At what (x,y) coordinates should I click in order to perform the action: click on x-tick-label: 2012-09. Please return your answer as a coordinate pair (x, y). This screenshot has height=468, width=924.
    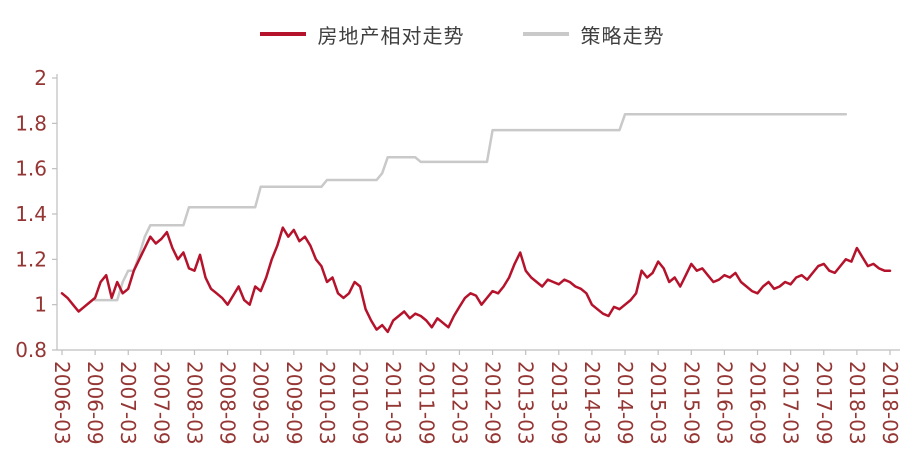
    Looking at the image, I should click on (493, 403).